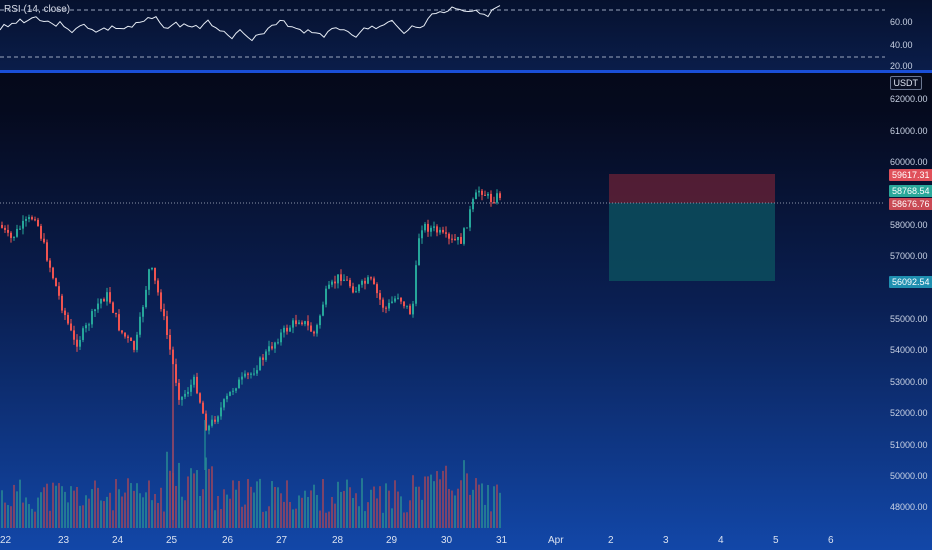 This screenshot has width=932, height=550. What do you see at coordinates (909, 445) in the screenshot?
I see `price-axis-label: 51000.00` at bounding box center [909, 445].